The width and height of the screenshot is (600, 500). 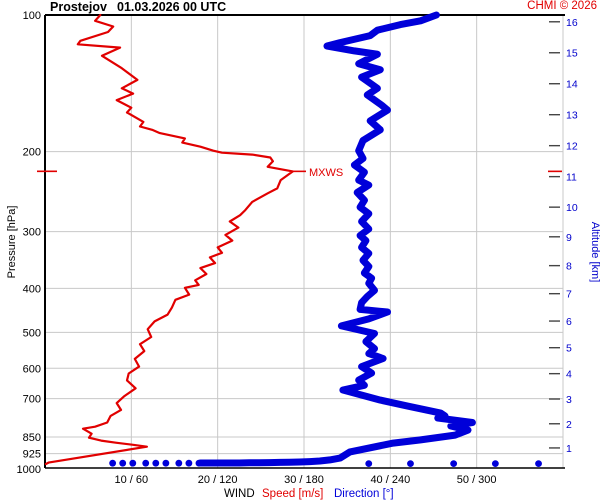 I want to click on altitude-tick-label: 4, so click(x=569, y=375).